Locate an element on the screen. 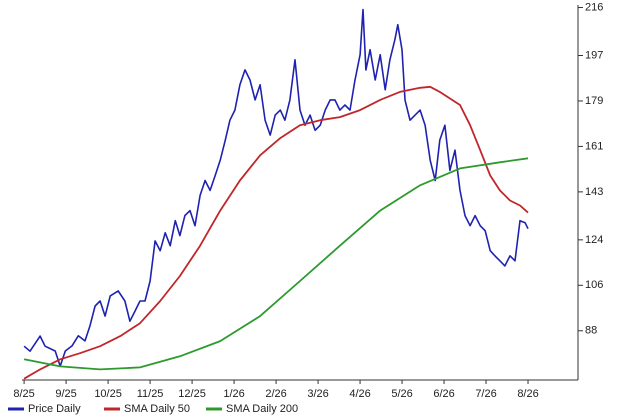 Image resolution: width=619 pixels, height=418 pixels. legend-label: Price Daily is located at coordinates (54, 409).